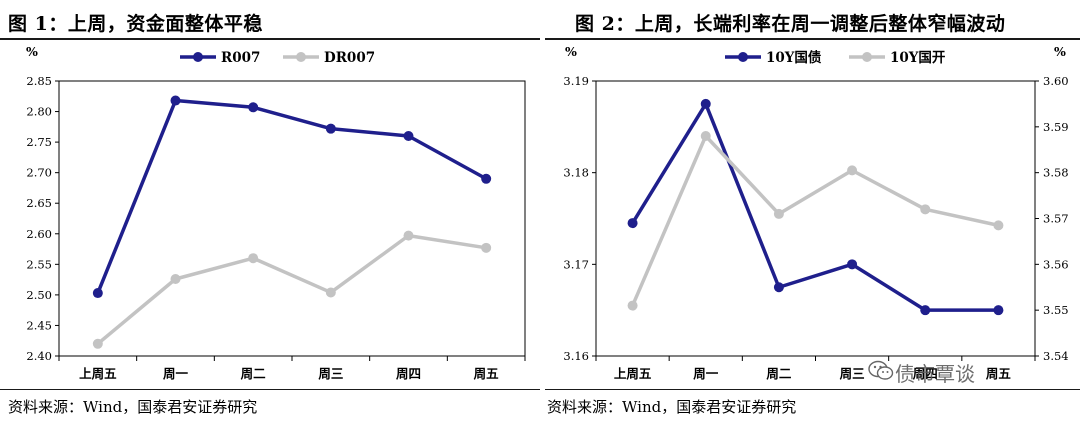  I want to click on y-tick-label: 2.75, so click(39, 142).